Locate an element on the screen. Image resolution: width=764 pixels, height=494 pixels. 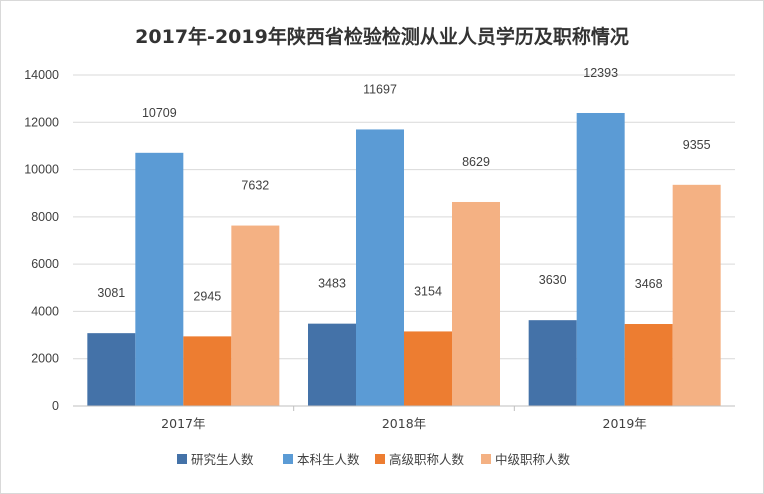
data-label: 3468 is located at coordinates (649, 284).